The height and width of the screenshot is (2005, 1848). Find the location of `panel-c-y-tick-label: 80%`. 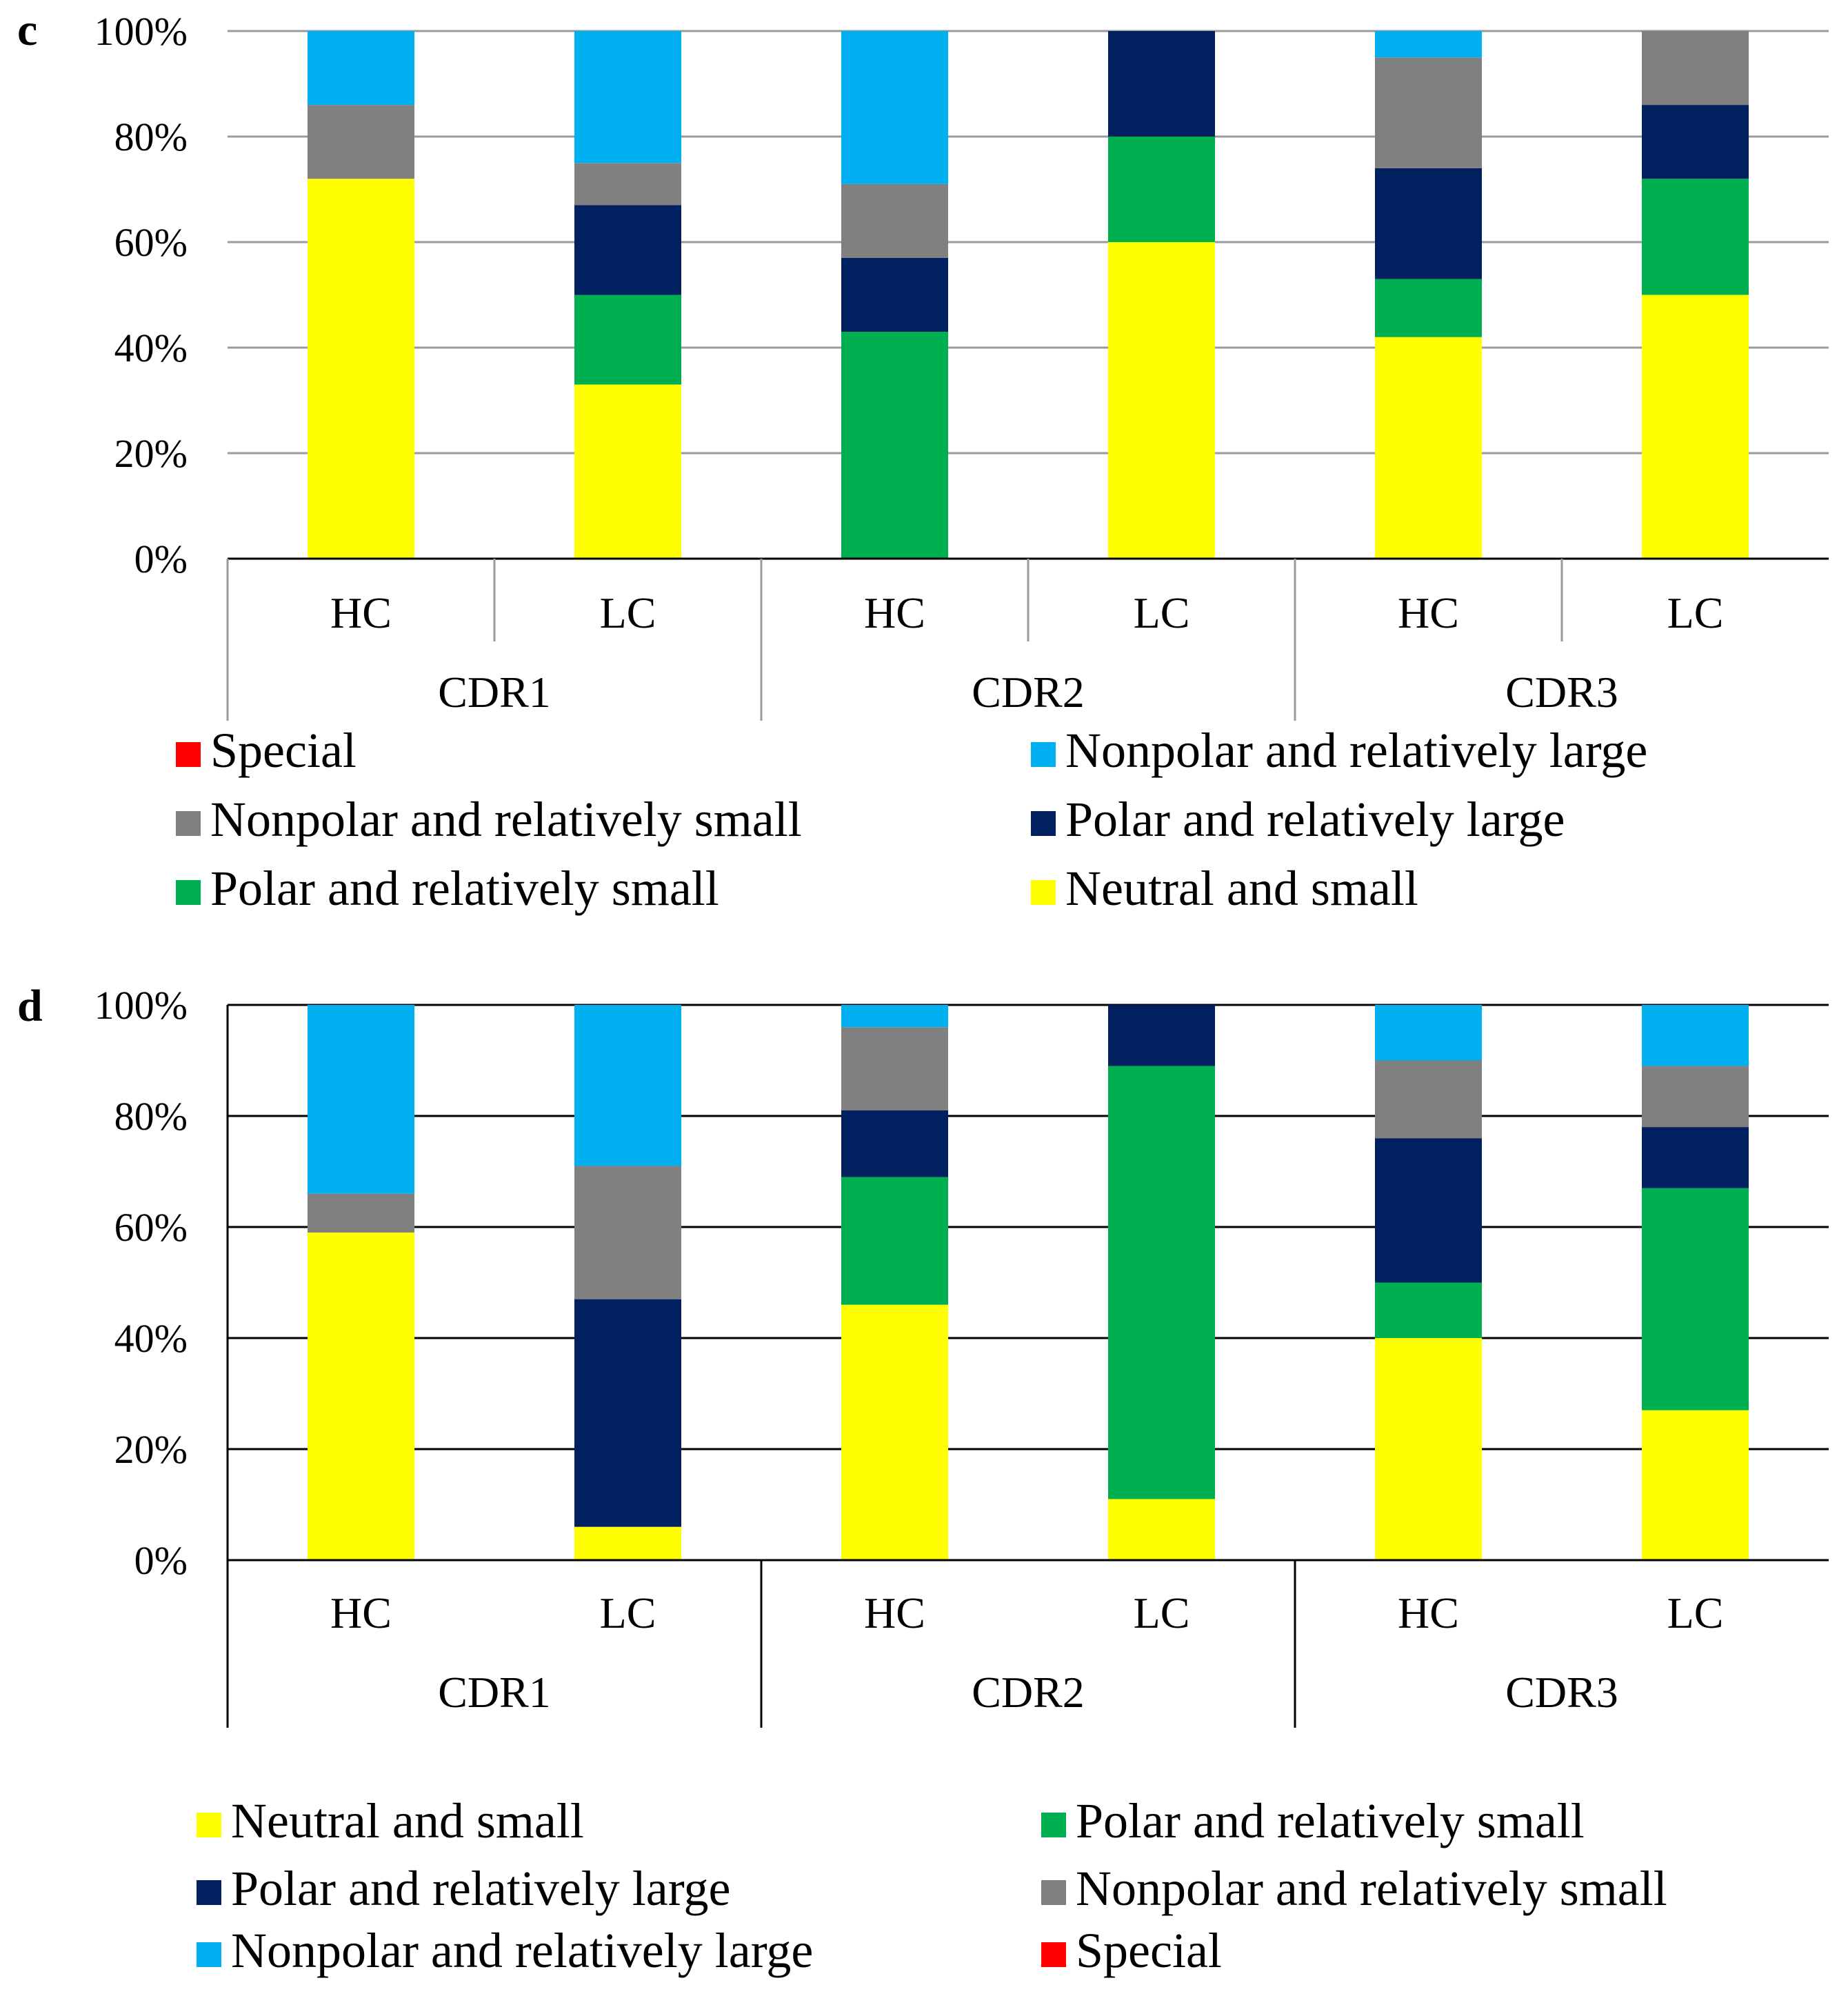

panel-c-y-tick-label: 80% is located at coordinates (151, 136).